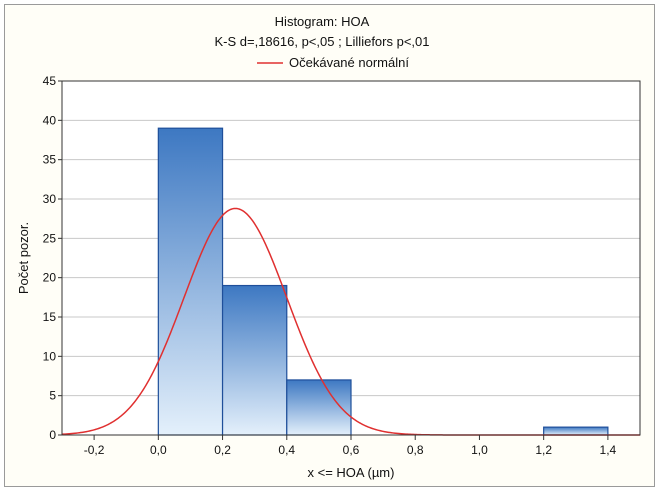 This screenshot has width=661, height=491. Describe the element at coordinates (158, 450) in the screenshot. I see `x-tick-label: 0,0` at that location.